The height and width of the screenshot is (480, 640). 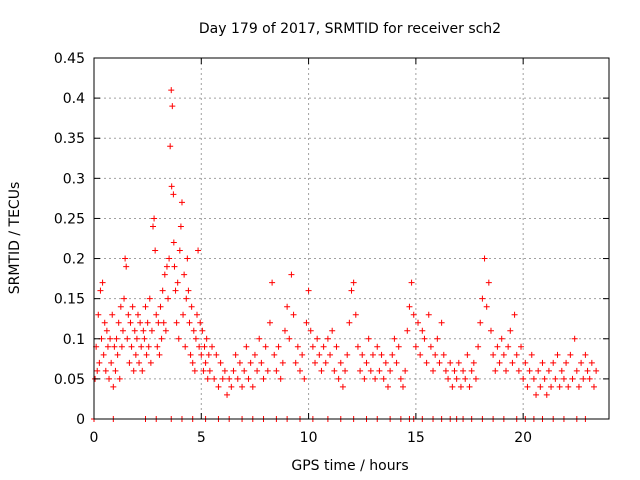 What do you see at coordinates (69, 59) in the screenshot?
I see `y-tick-label: 0.45` at bounding box center [69, 59].